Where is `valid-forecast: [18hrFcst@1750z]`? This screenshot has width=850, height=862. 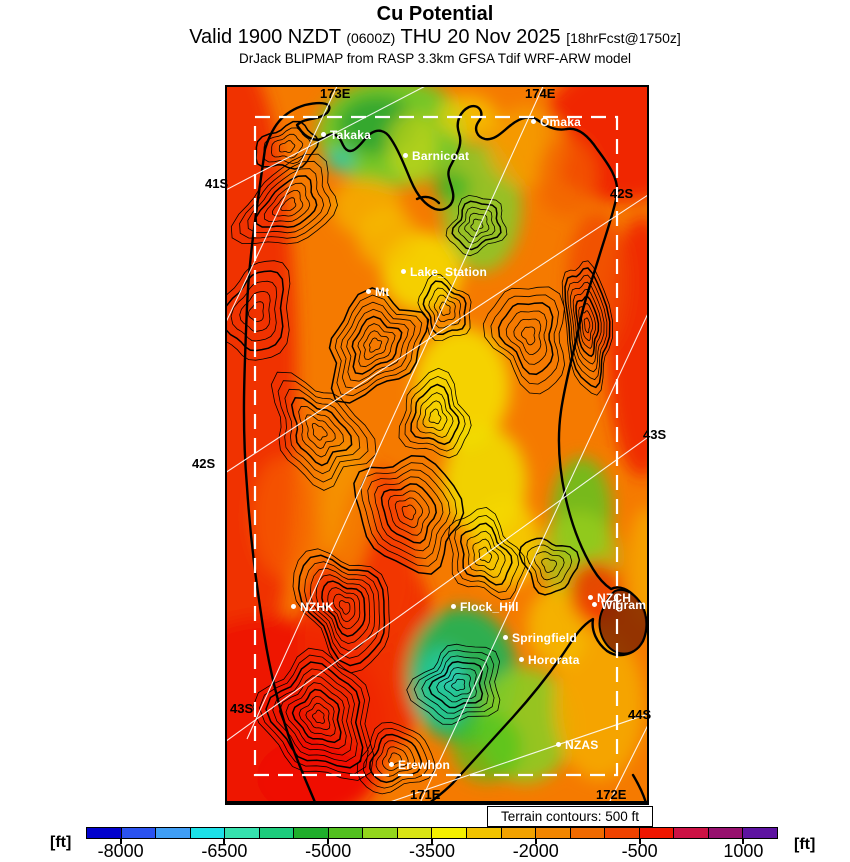 valid-forecast: [18hrFcst@1750z] is located at coordinates (623, 38).